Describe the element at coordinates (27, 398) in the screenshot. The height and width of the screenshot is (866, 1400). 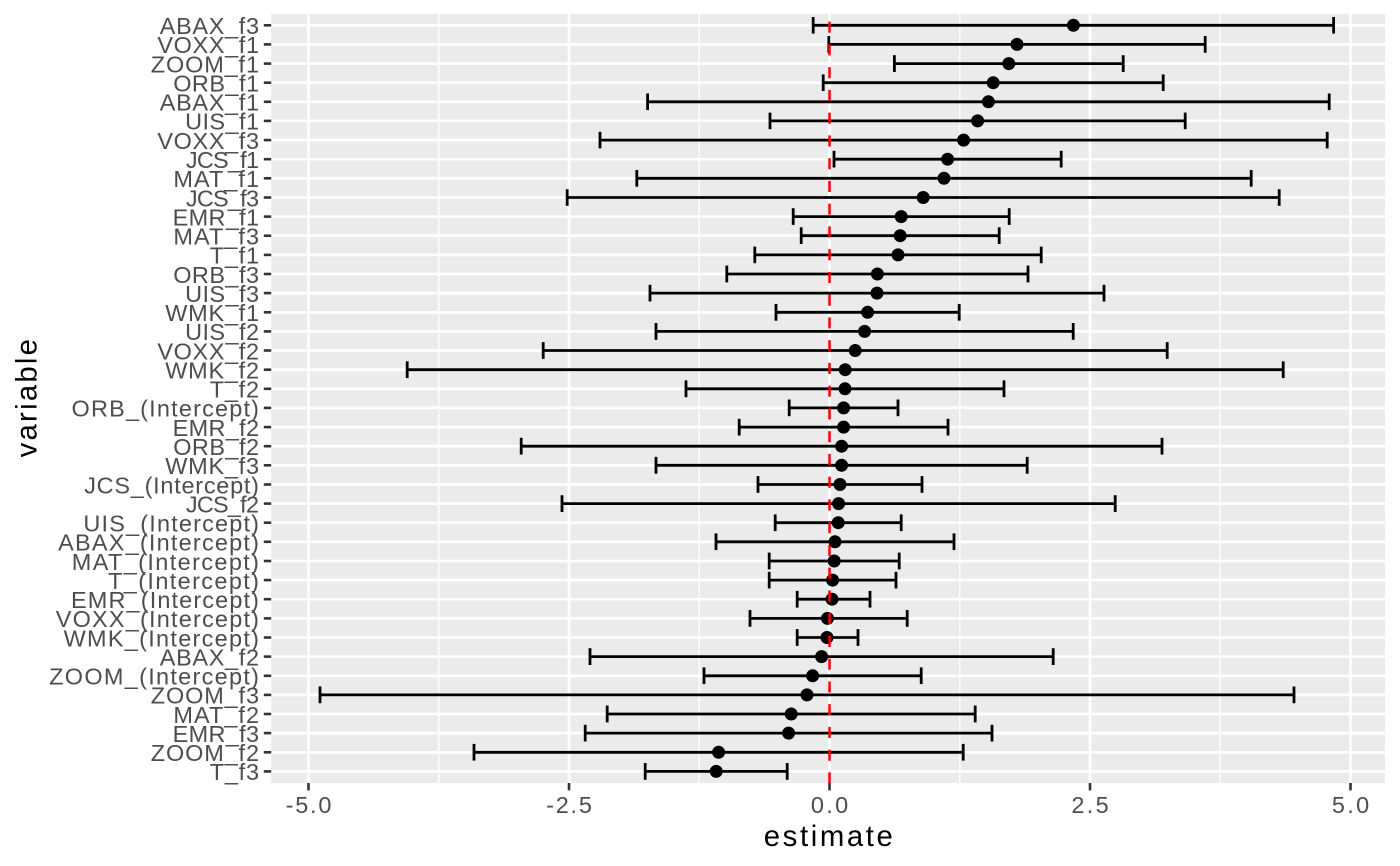
I see `svg-text: variable` at that location.